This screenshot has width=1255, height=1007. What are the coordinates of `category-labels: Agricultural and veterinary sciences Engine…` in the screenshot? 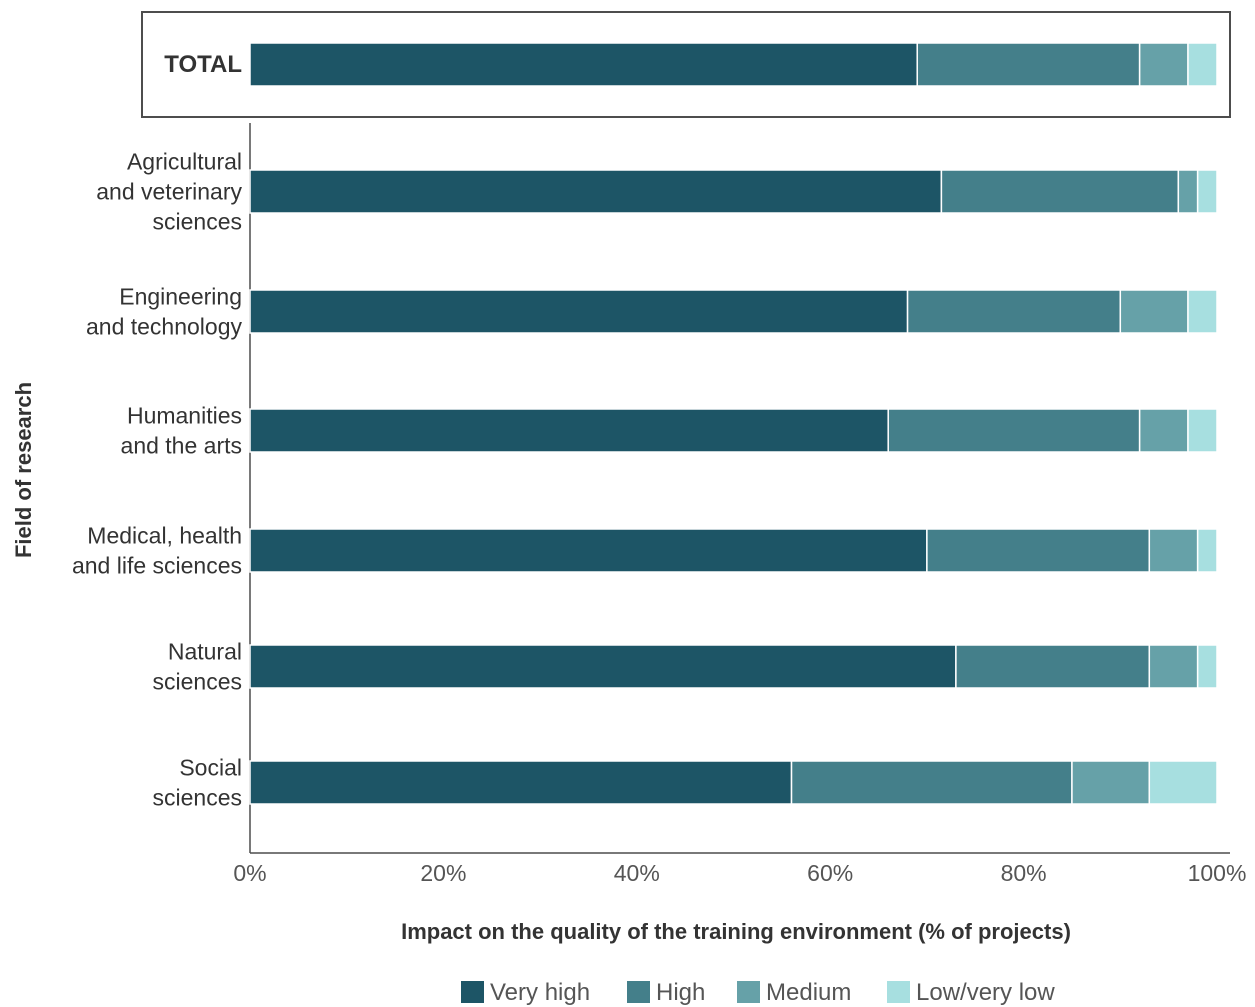 It's located at (157, 480).